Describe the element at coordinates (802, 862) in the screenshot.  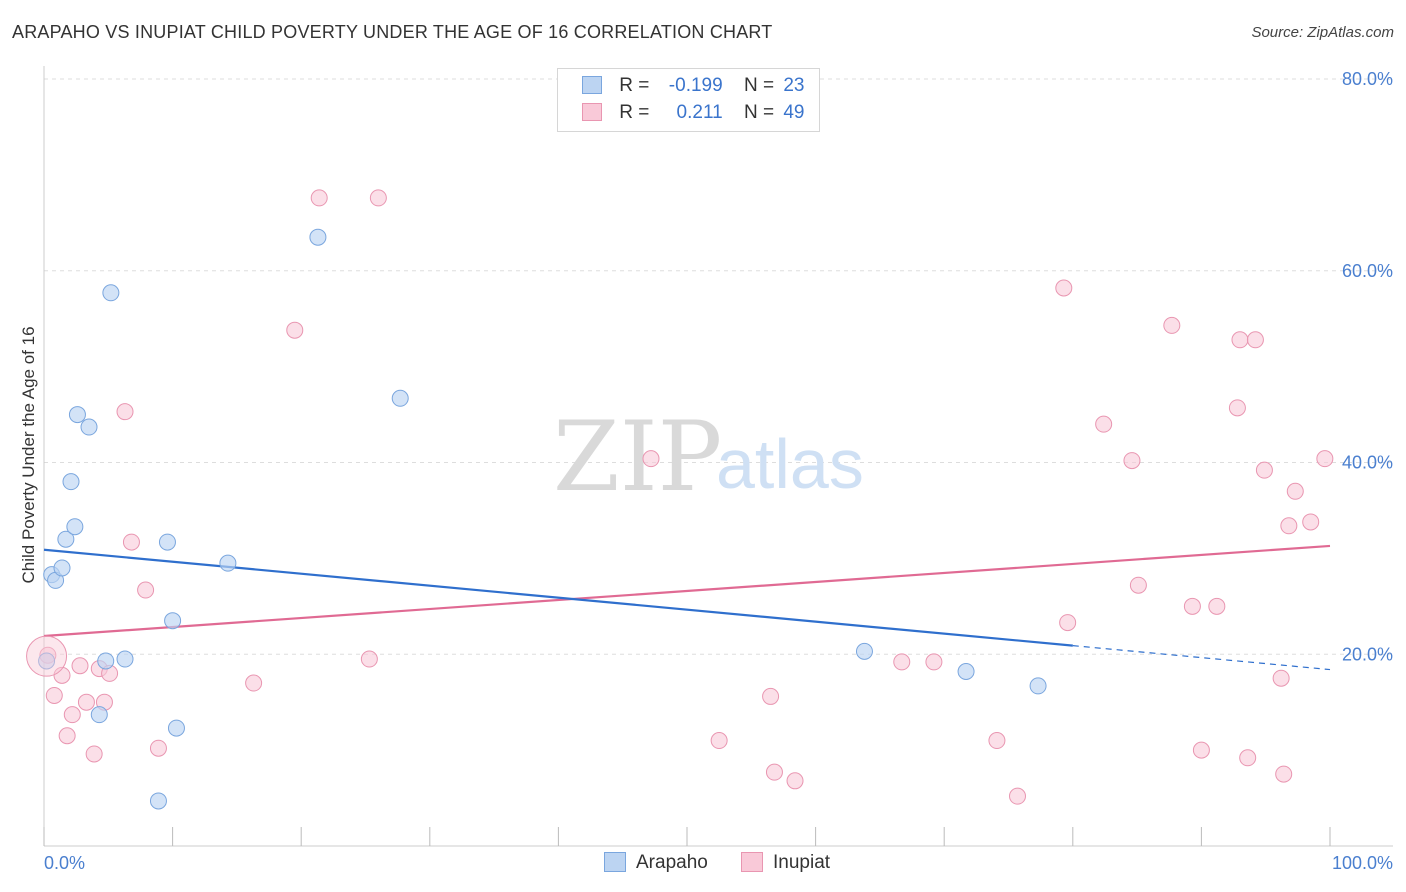
I see `bottom-legend-inupiat-label: Inupiat` at that location.